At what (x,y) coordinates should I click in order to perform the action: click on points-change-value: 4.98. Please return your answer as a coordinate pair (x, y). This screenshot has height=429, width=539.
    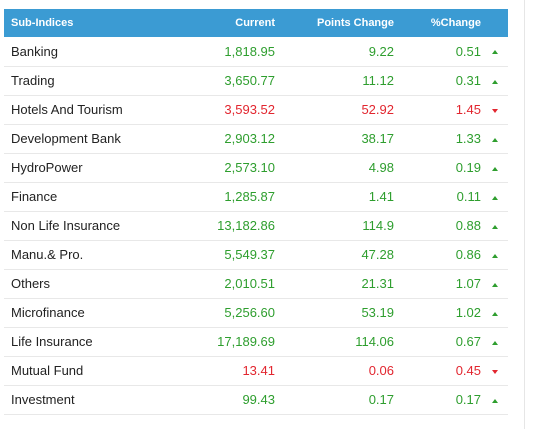
    Looking at the image, I should click on (381, 167).